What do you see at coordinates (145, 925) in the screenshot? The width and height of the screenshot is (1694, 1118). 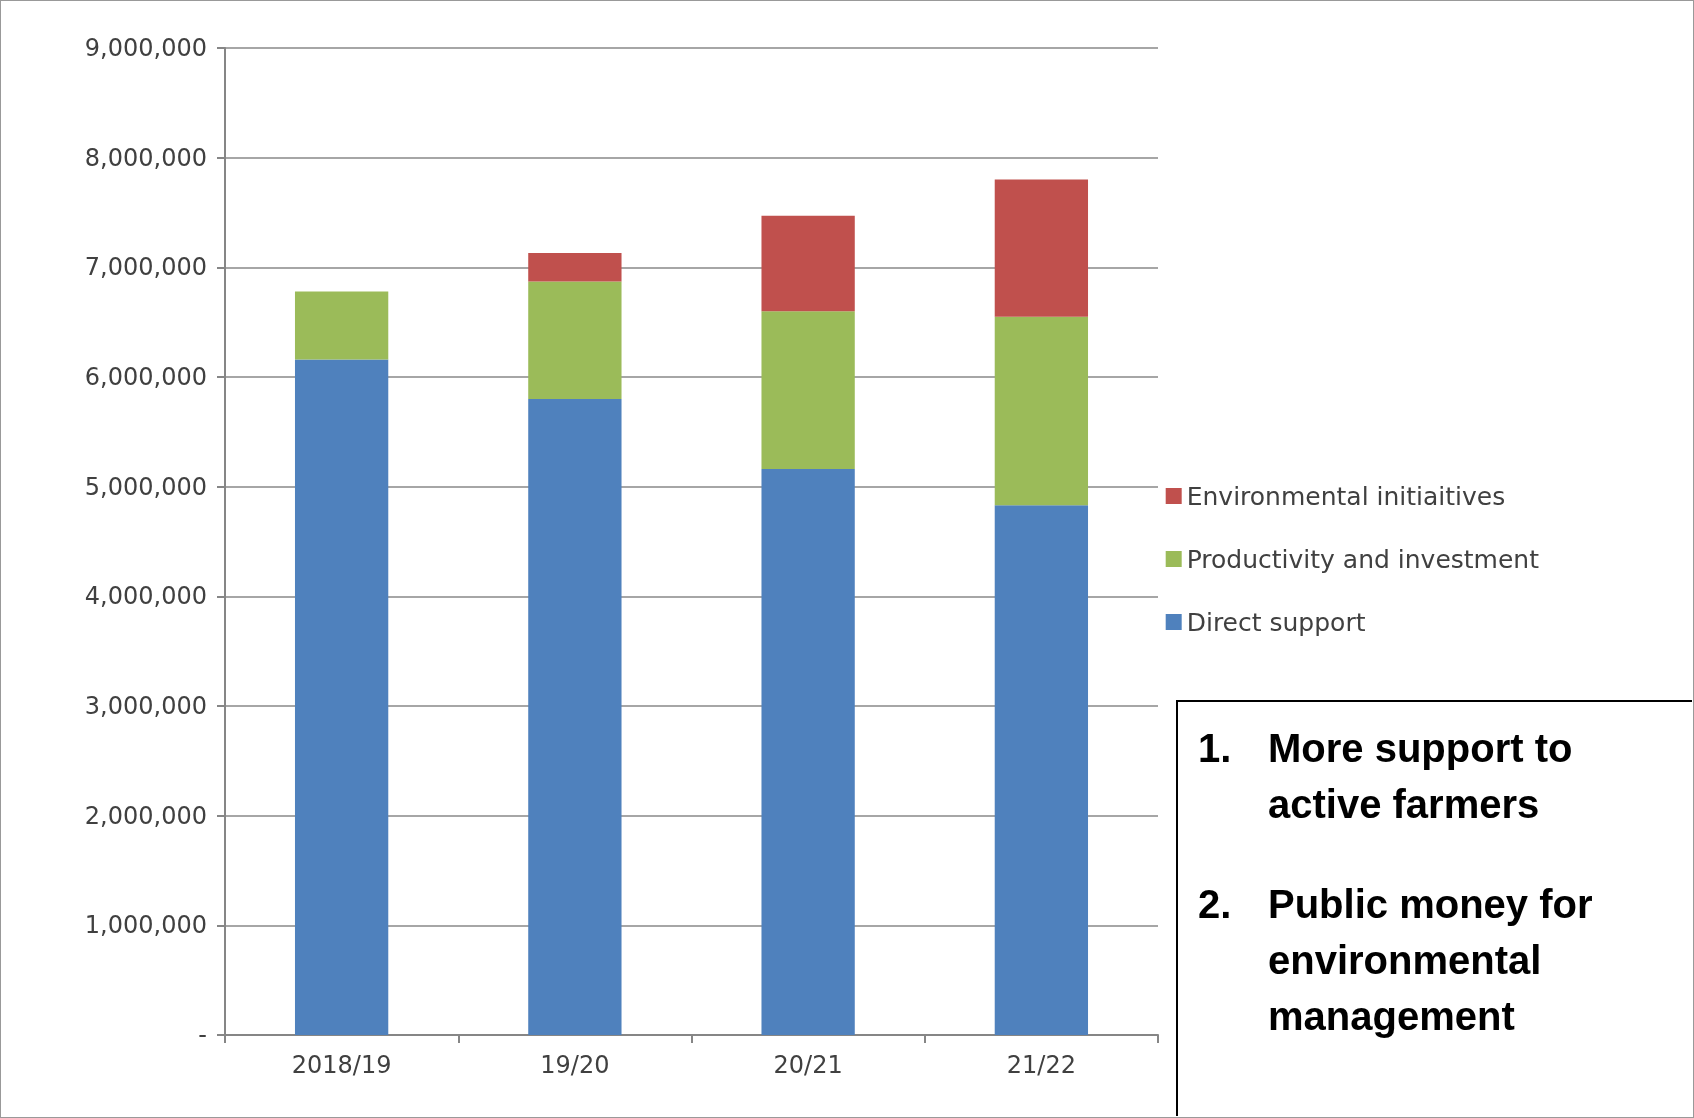 I see `y-tick-label: 1,000,000` at bounding box center [145, 925].